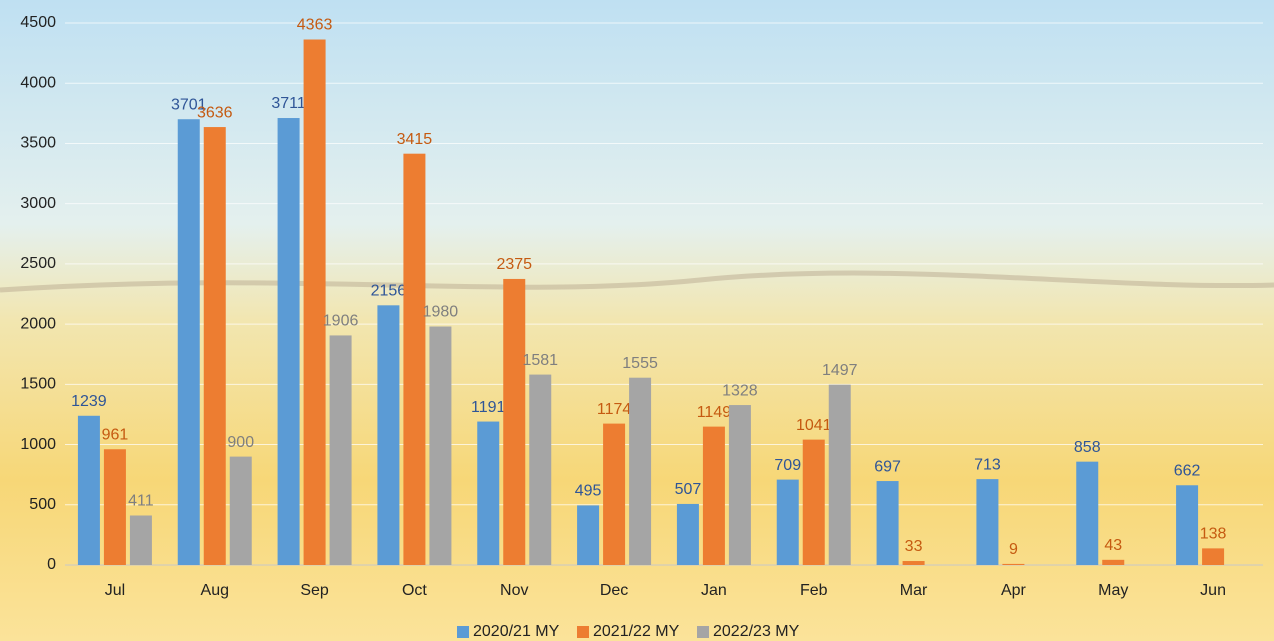 Image resolution: width=1274 pixels, height=641 pixels. I want to click on data-label: 1149, so click(714, 412).